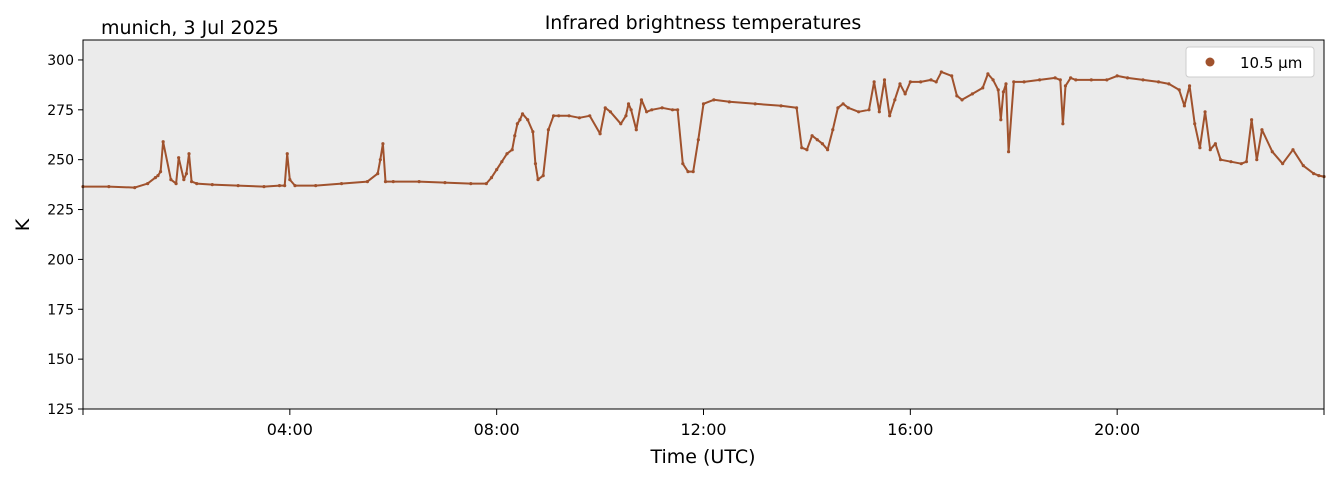  Describe the element at coordinates (60, 211) in the screenshot. I see `y-tick-label: 225` at that location.